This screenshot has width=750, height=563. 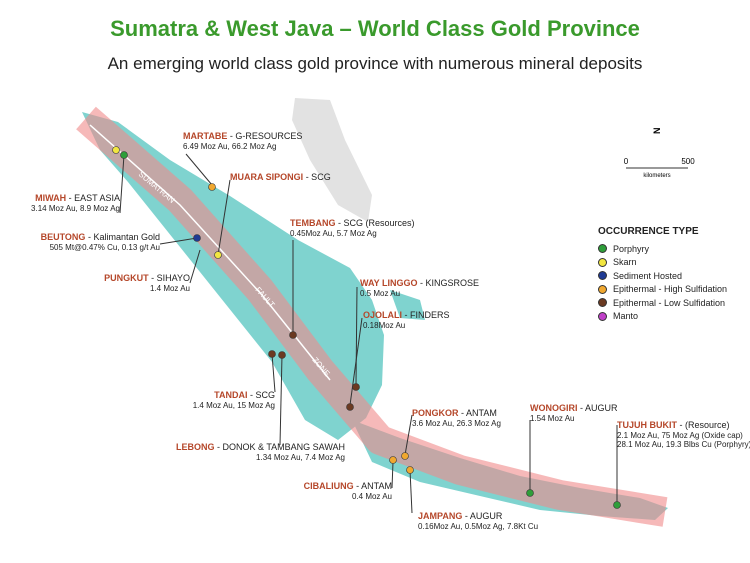 I want to click on deposit-name: TUJUH BUKIT, so click(x=647, y=425).